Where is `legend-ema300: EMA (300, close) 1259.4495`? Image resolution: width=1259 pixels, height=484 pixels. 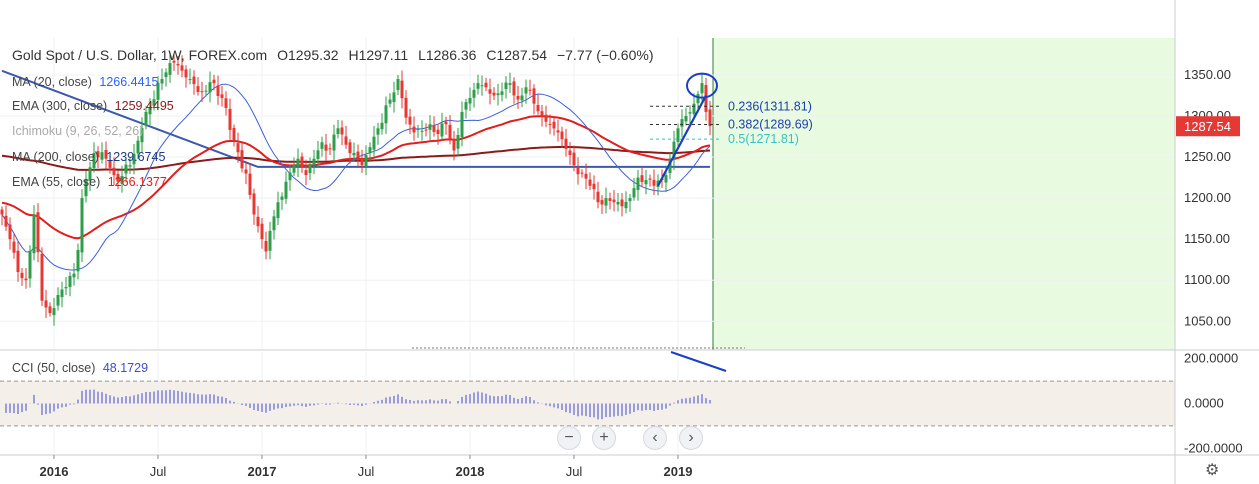 legend-ema300: EMA (300, close) 1259.4495 is located at coordinates (93, 106).